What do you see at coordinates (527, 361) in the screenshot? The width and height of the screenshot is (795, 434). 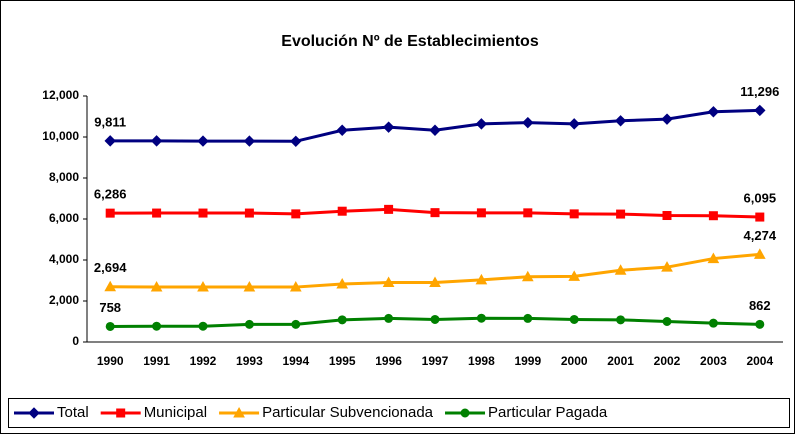 I see `x-tick-label: 1999` at bounding box center [527, 361].